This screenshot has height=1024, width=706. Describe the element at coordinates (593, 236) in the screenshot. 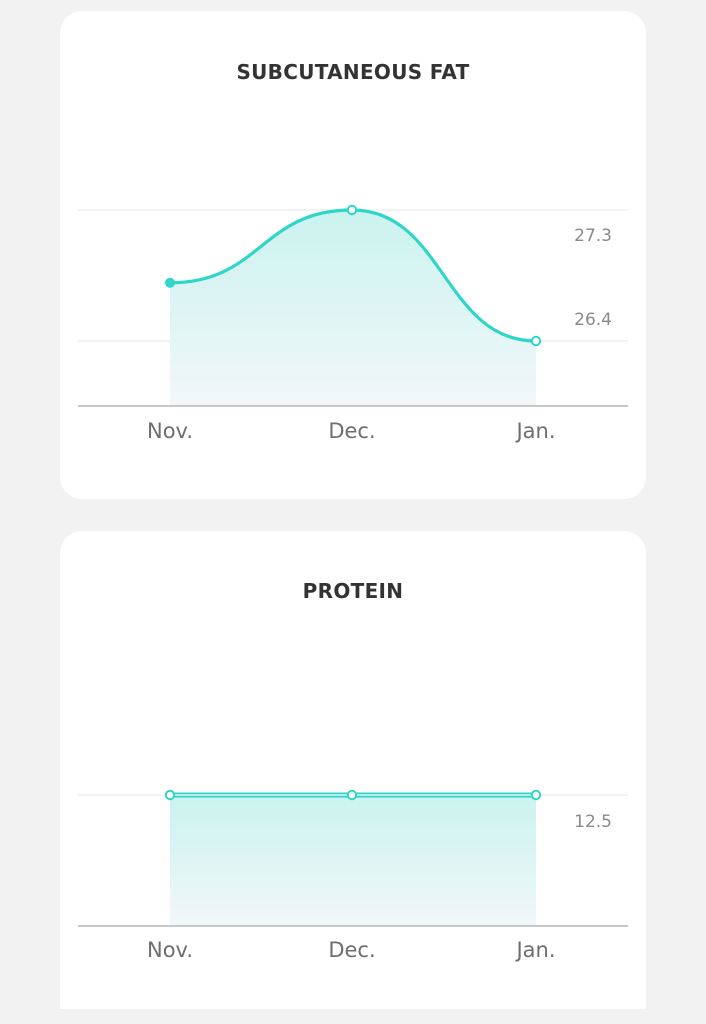

I see `value-label: 27.3` at that location.